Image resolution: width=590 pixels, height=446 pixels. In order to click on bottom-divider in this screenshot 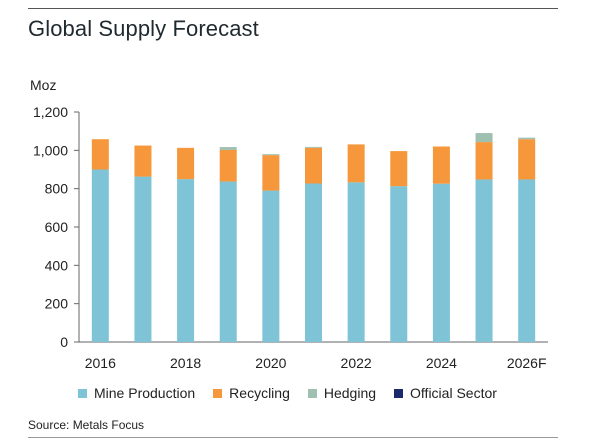, I will do `click(293, 437)`.